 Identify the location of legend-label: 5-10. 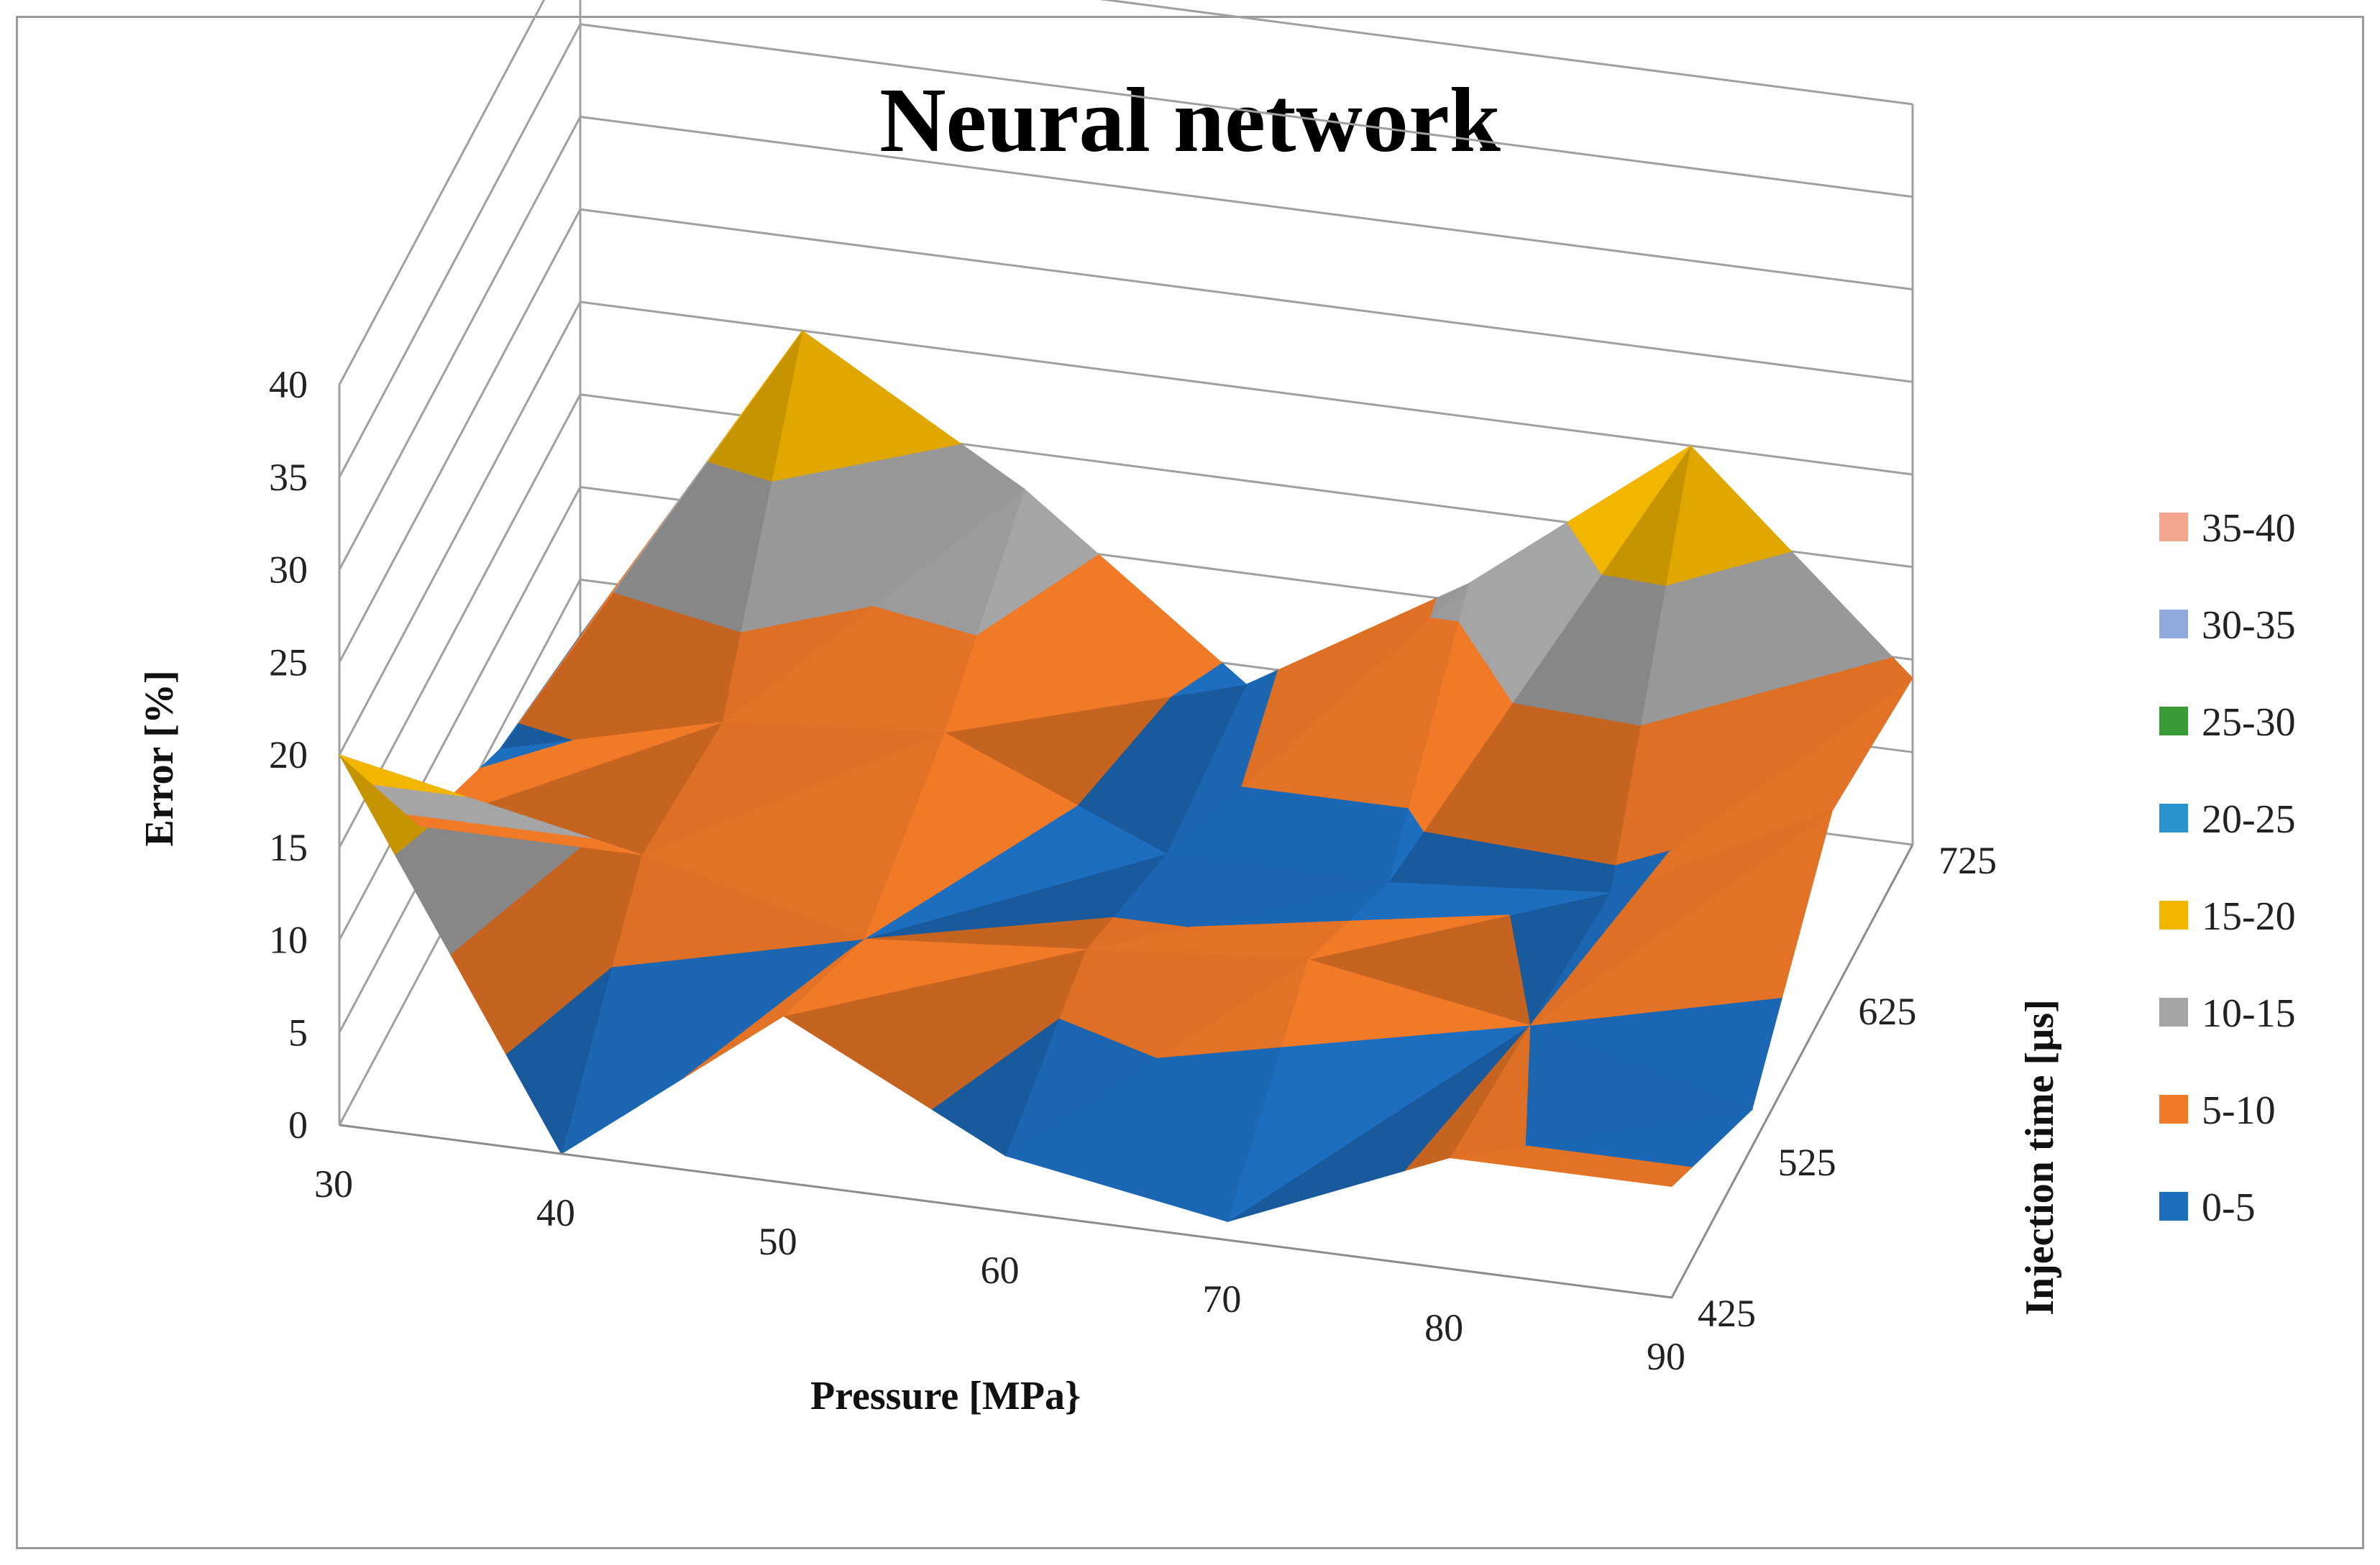
(2239, 1110).